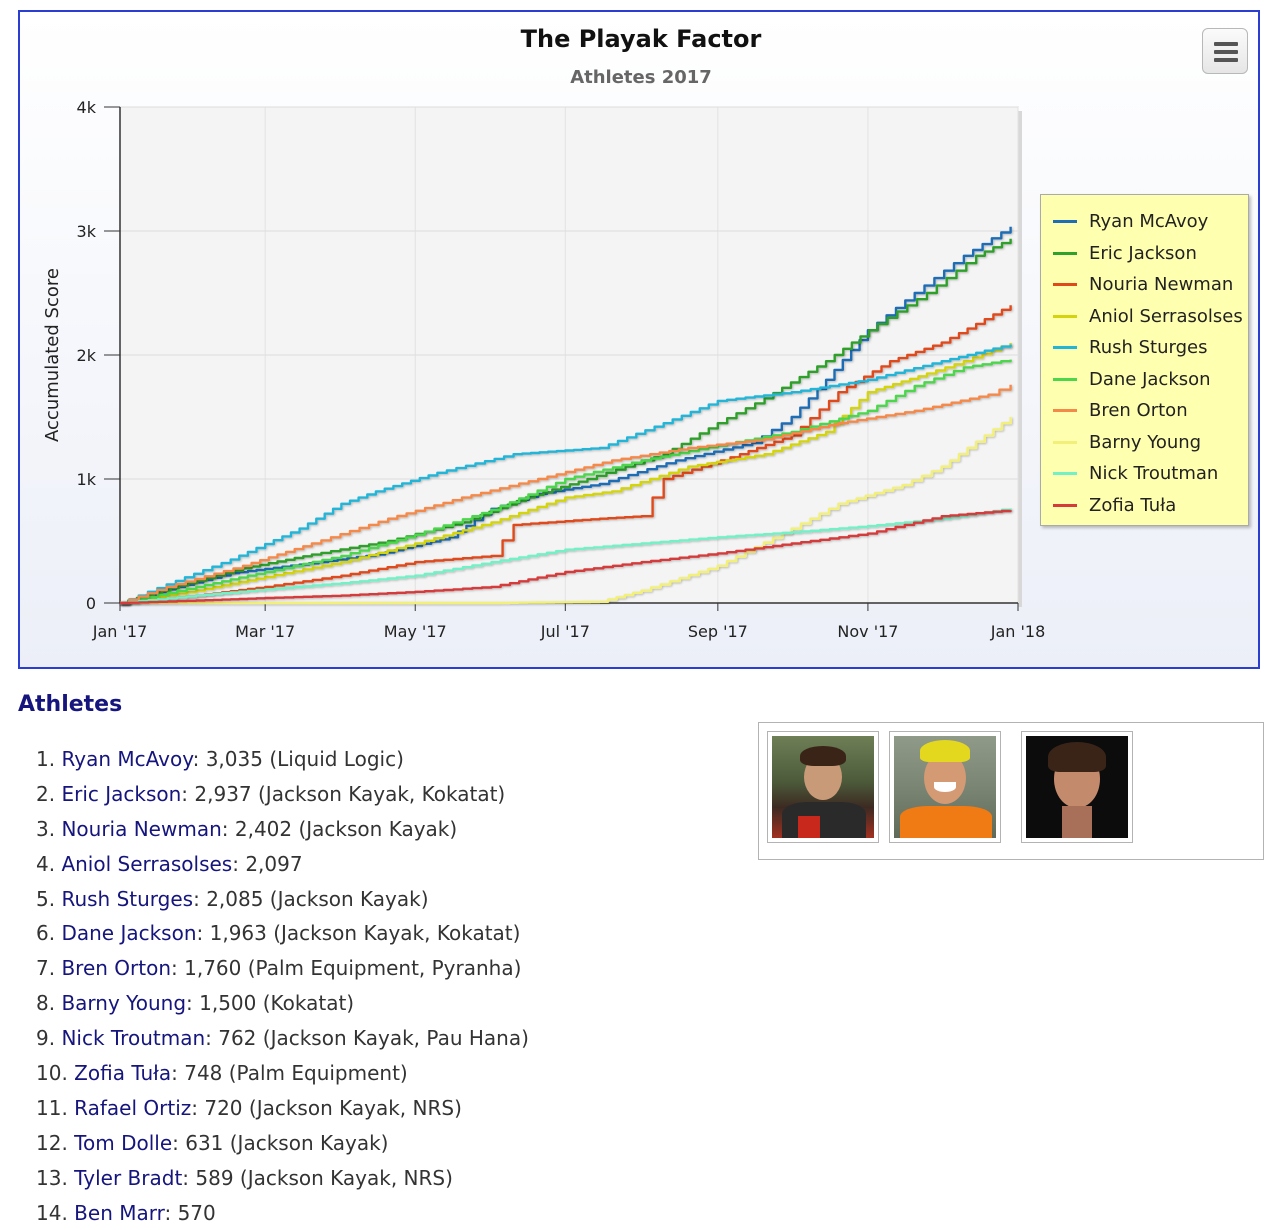 The image size is (1280, 1230). I want to click on legend-item-7: Bren Orton, so click(1144, 411).